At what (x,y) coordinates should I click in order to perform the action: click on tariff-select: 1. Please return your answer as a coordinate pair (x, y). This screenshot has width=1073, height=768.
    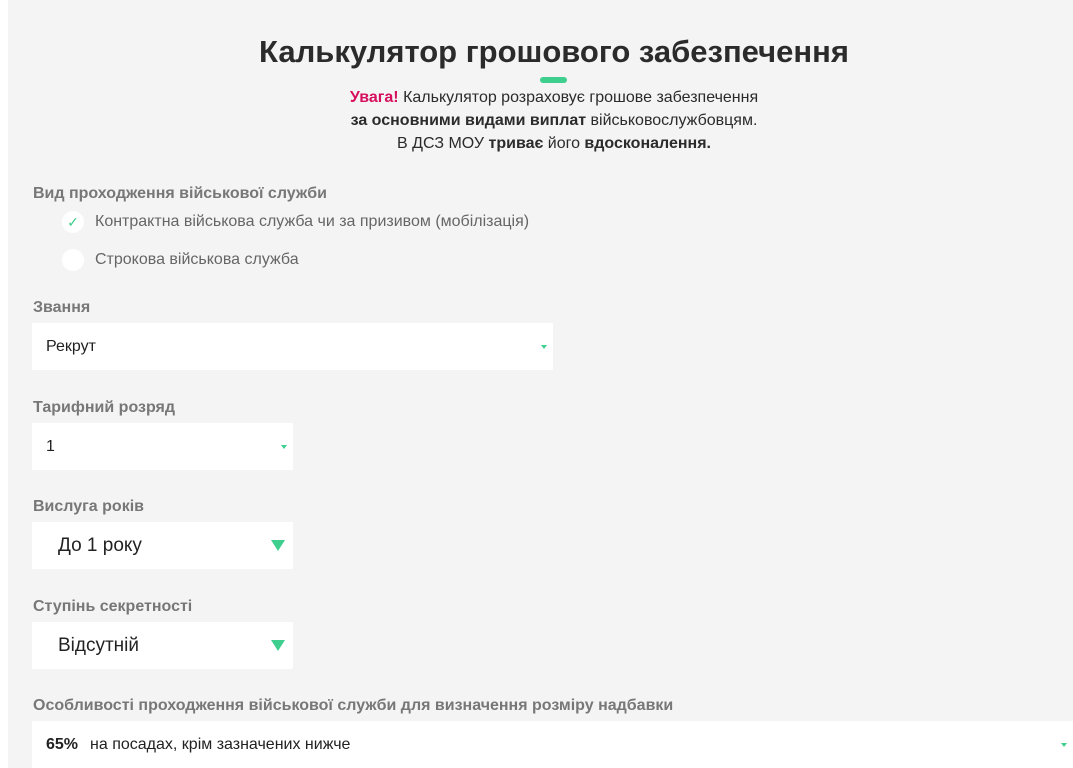
    Looking at the image, I should click on (162, 446).